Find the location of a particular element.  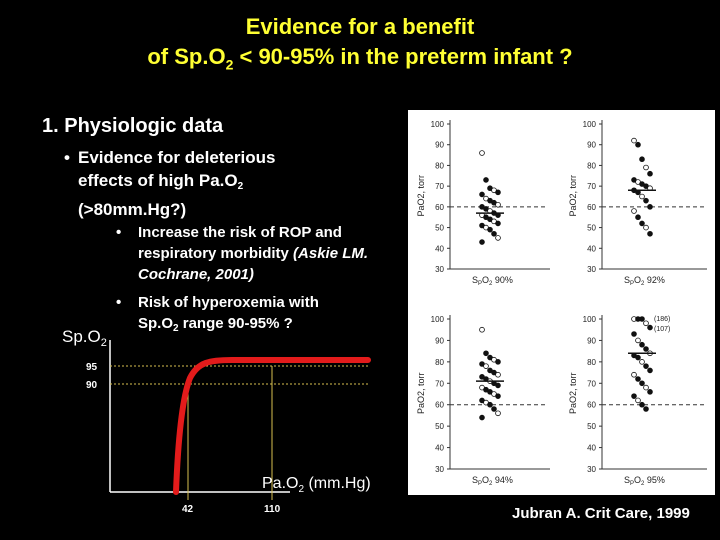

panel-1-tick-label: 90 is located at coordinates (439, 145).